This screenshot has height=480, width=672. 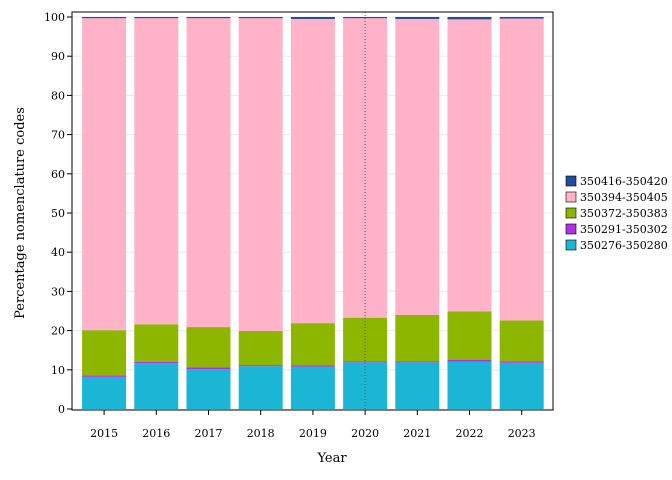 What do you see at coordinates (624, 181) in the screenshot?
I see `legend-label: 350416-350420` at bounding box center [624, 181].